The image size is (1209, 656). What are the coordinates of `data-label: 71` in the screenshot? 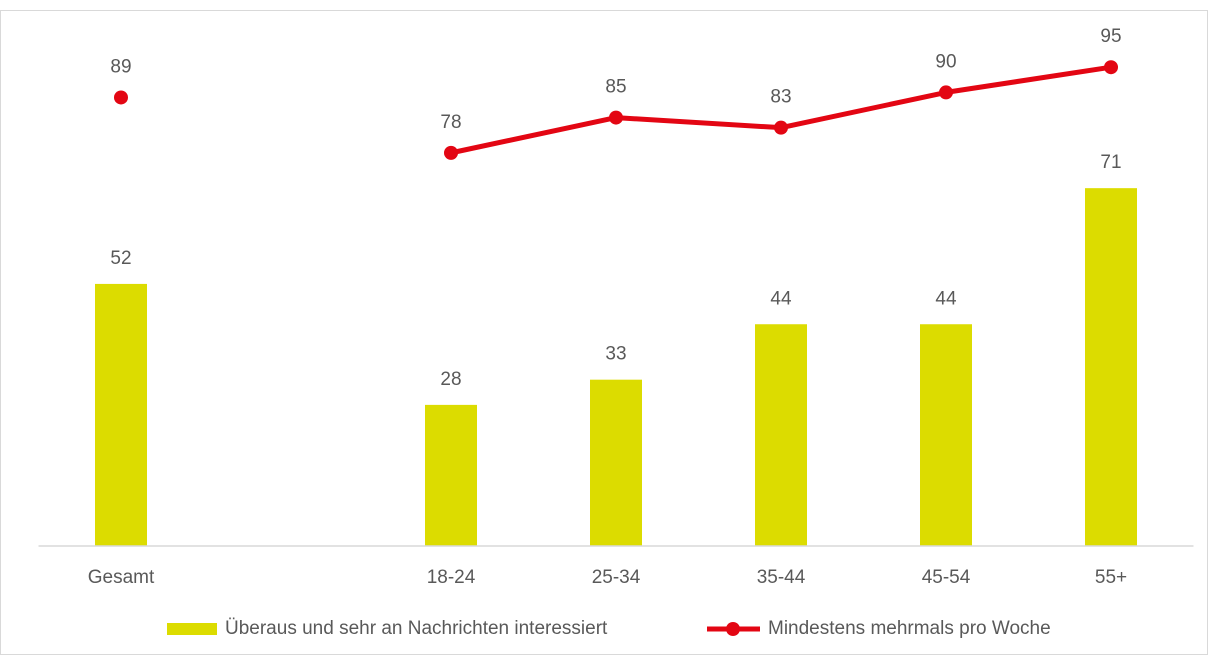 It's located at (1110, 162).